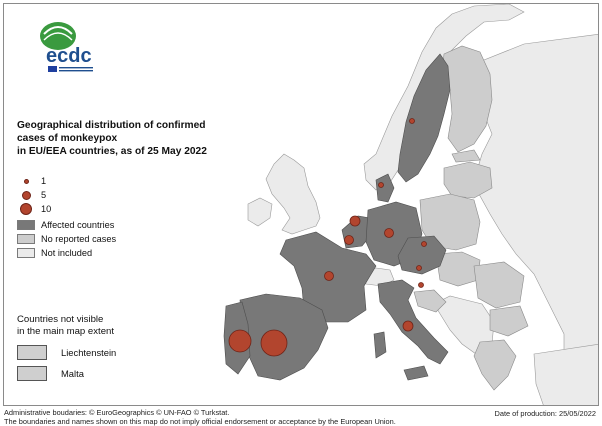  I want to click on bubble-netherlands, so click(355, 221).